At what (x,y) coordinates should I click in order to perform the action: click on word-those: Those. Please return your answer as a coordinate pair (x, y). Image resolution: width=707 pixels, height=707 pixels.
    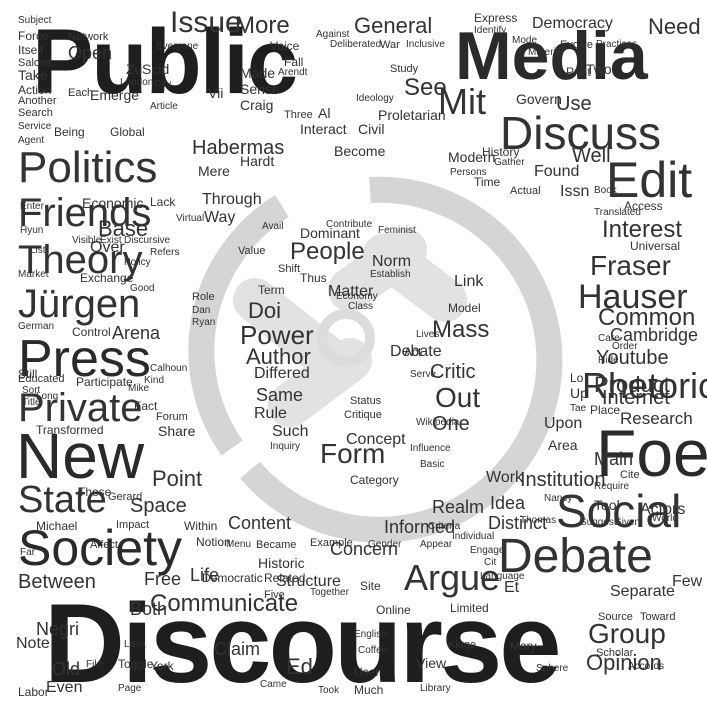
    Looking at the image, I should click on (95, 492).